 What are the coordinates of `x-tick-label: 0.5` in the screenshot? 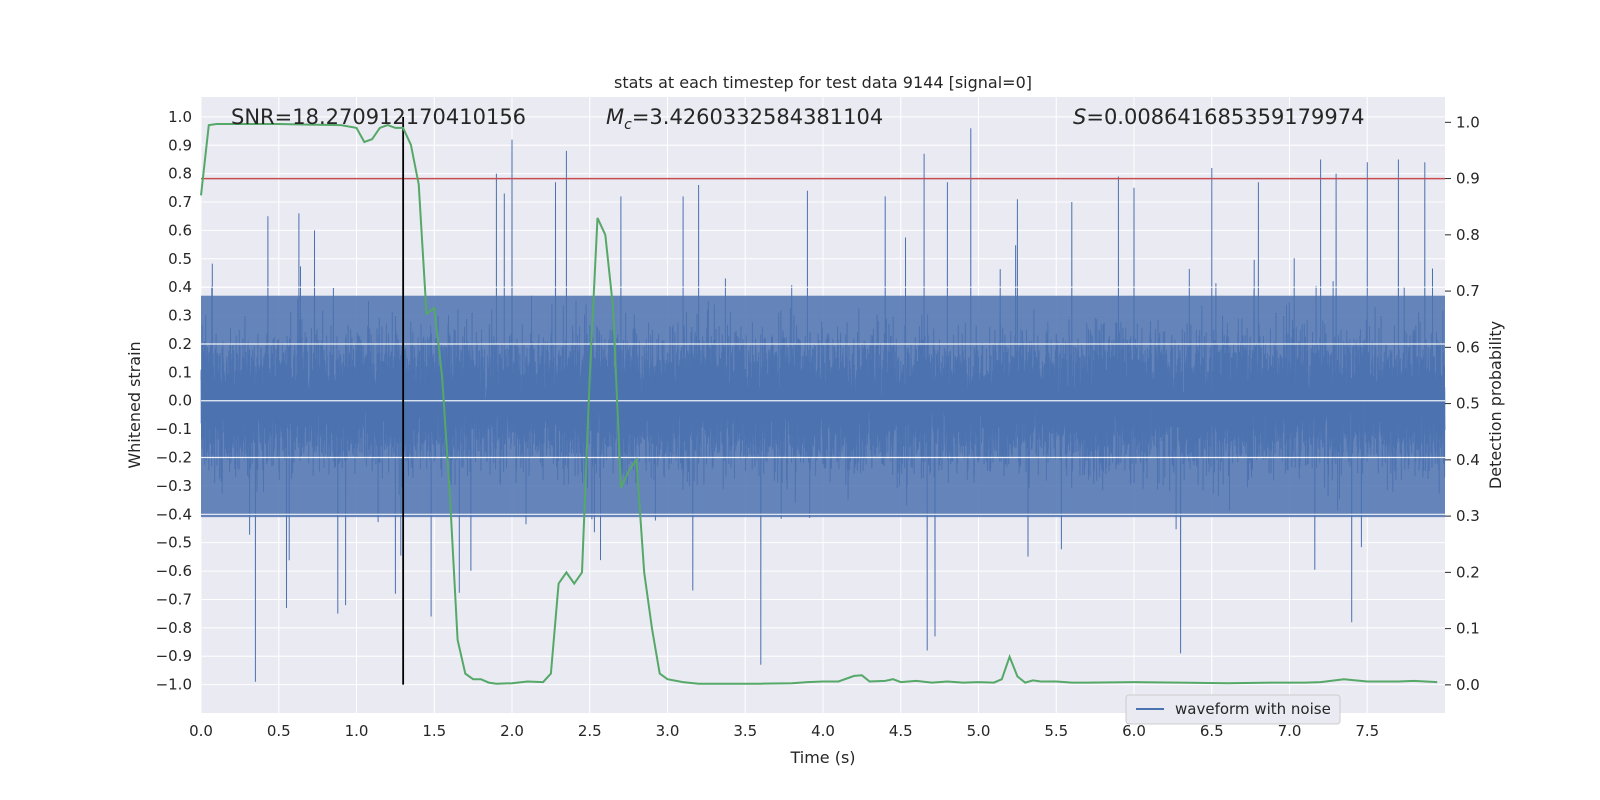 It's located at (279, 731).